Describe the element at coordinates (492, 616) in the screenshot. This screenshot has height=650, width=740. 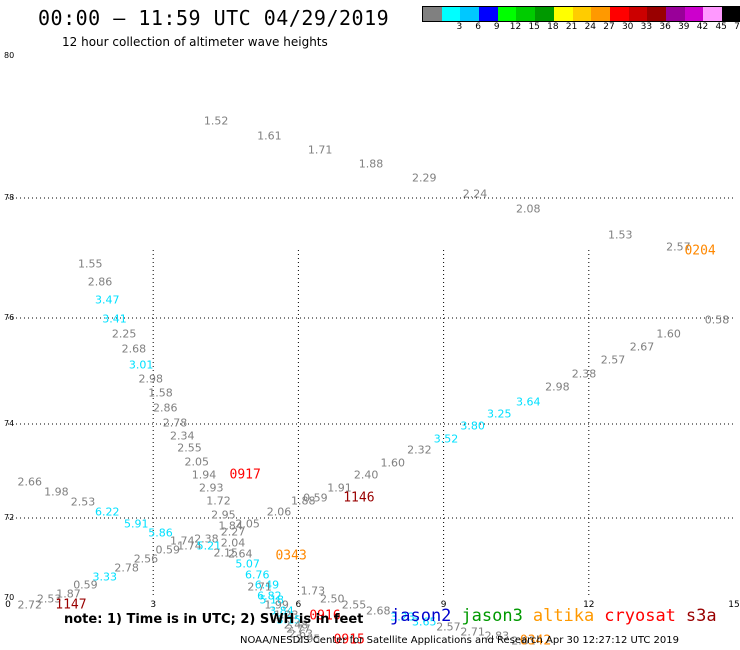
I see `satellite-name: jason3` at that location.